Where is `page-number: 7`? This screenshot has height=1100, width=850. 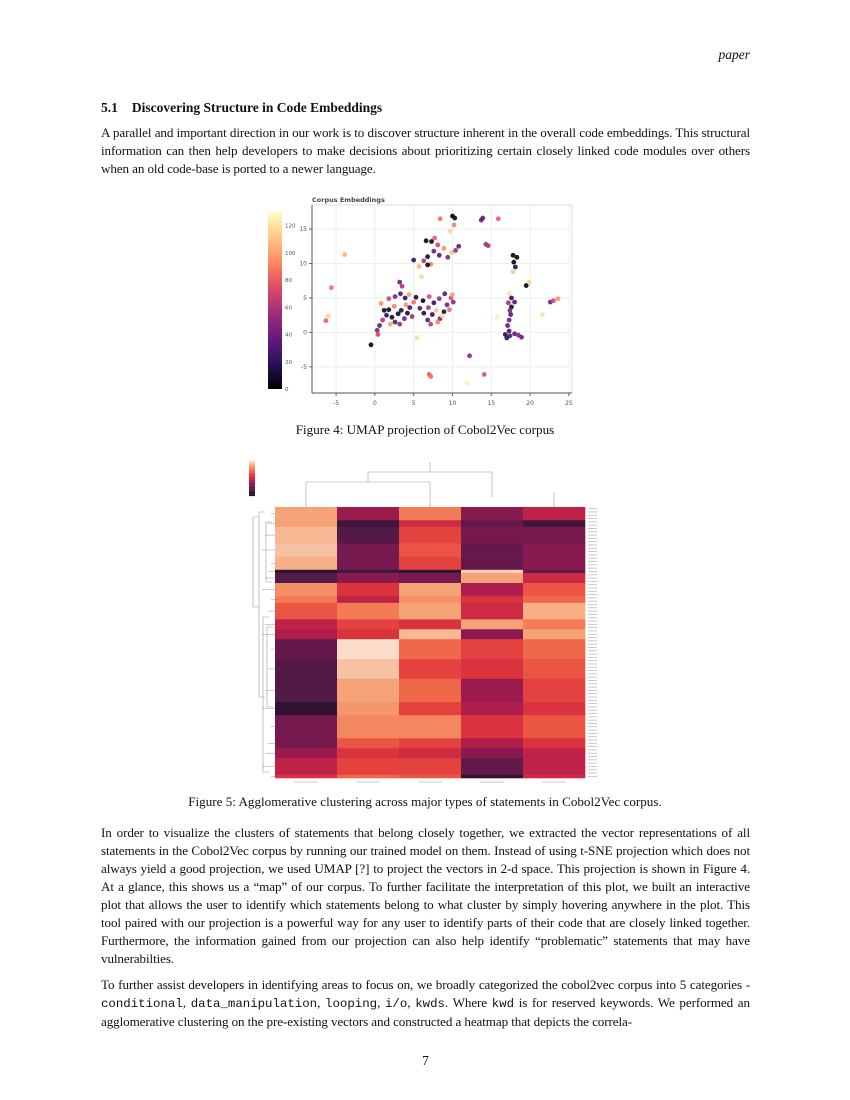 page-number: 7 is located at coordinates (425, 1060).